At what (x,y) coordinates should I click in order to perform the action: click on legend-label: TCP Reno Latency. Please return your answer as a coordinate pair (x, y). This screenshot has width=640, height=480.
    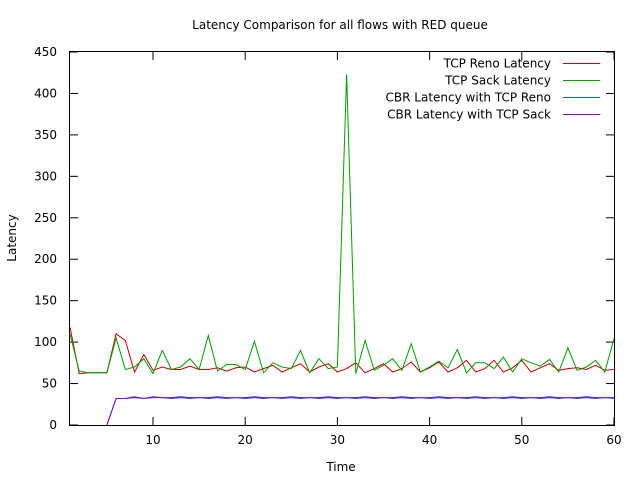
    Looking at the image, I should click on (497, 64).